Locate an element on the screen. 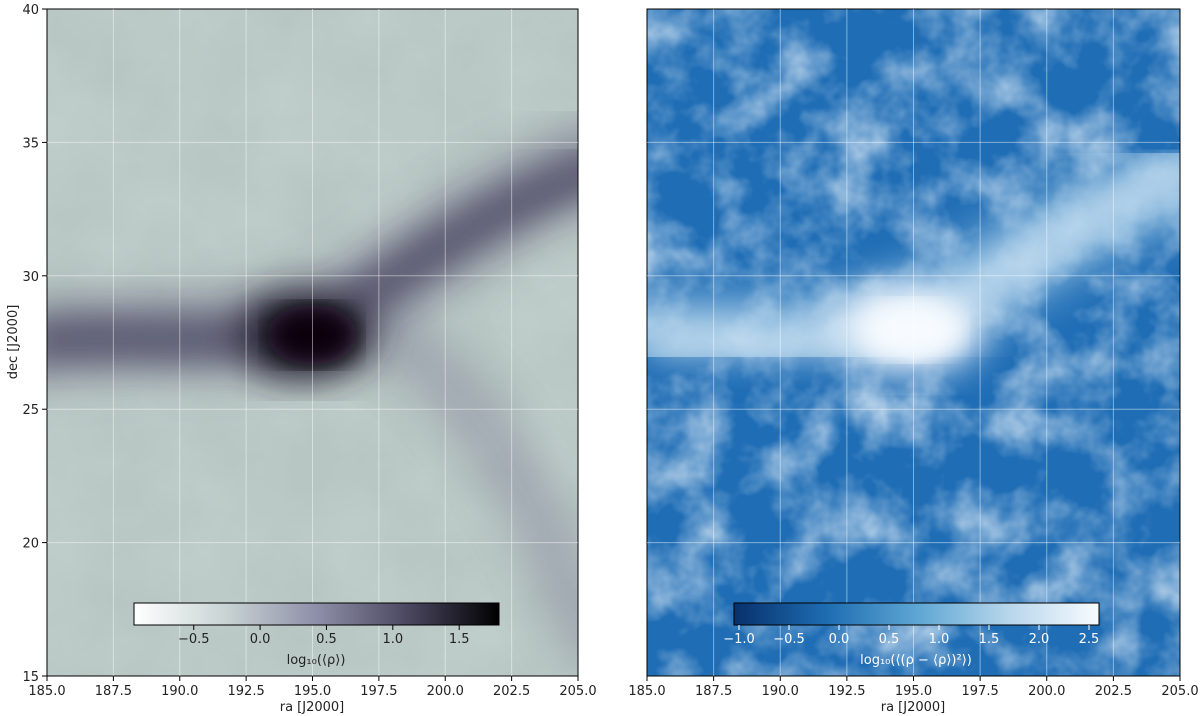  left-ytick-label: 15 is located at coordinates (30, 677).